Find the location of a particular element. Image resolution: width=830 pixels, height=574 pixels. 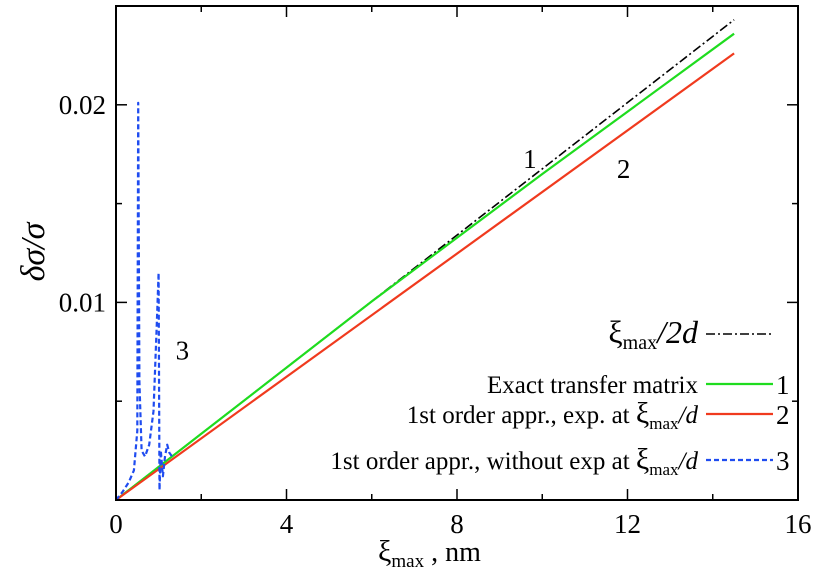

x-tick-label: 0 is located at coordinates (116, 524).